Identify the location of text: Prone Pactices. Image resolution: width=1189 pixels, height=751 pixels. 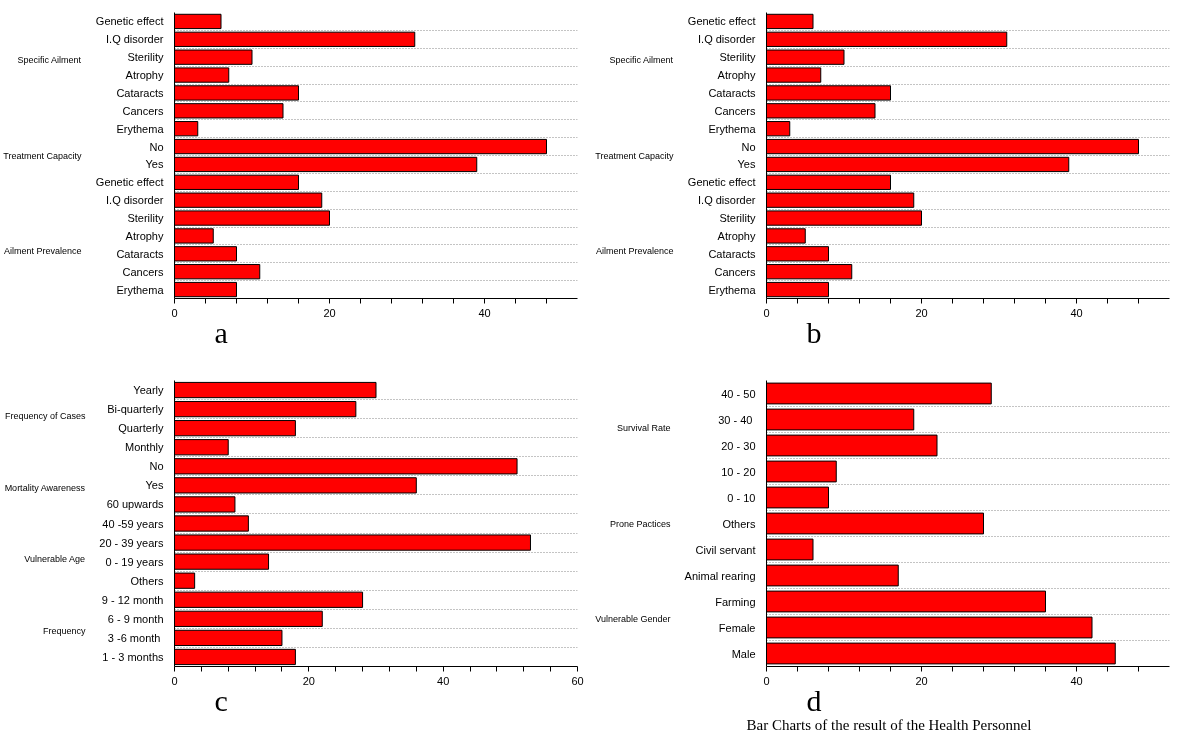
(640, 523).